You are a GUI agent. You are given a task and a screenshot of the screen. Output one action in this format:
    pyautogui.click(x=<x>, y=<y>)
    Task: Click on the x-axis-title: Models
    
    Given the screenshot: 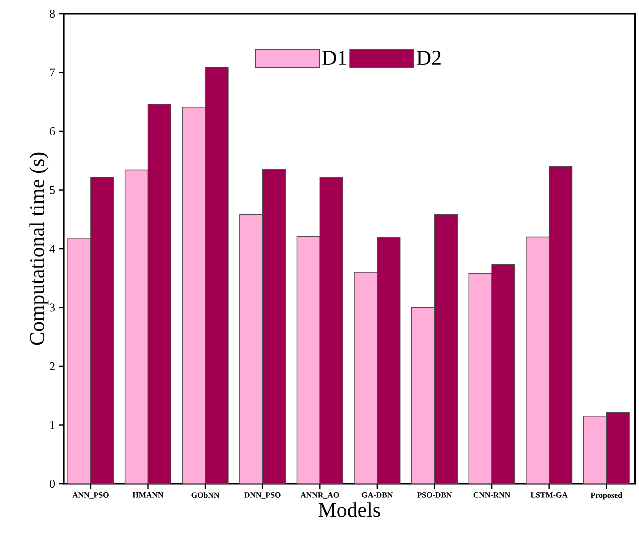 What is the action you would take?
    pyautogui.click(x=349, y=510)
    